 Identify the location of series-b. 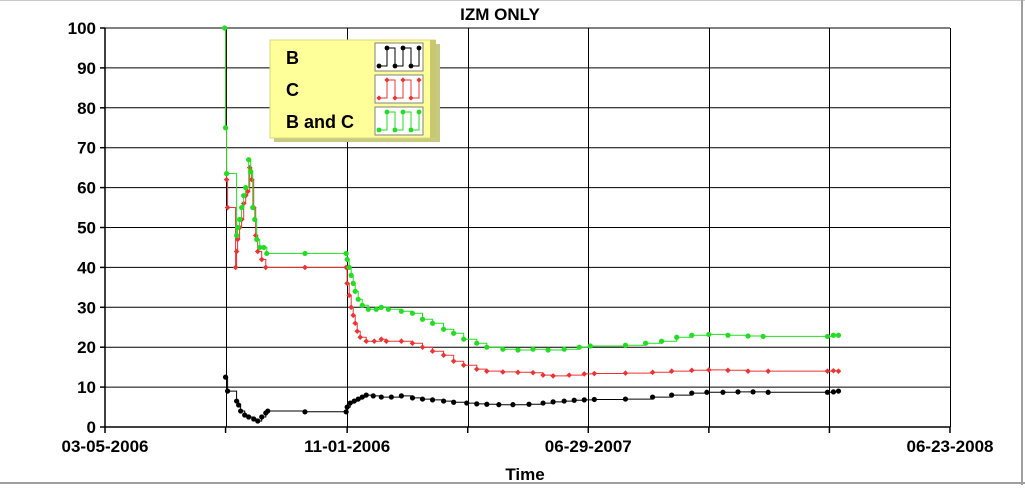
(532, 399).